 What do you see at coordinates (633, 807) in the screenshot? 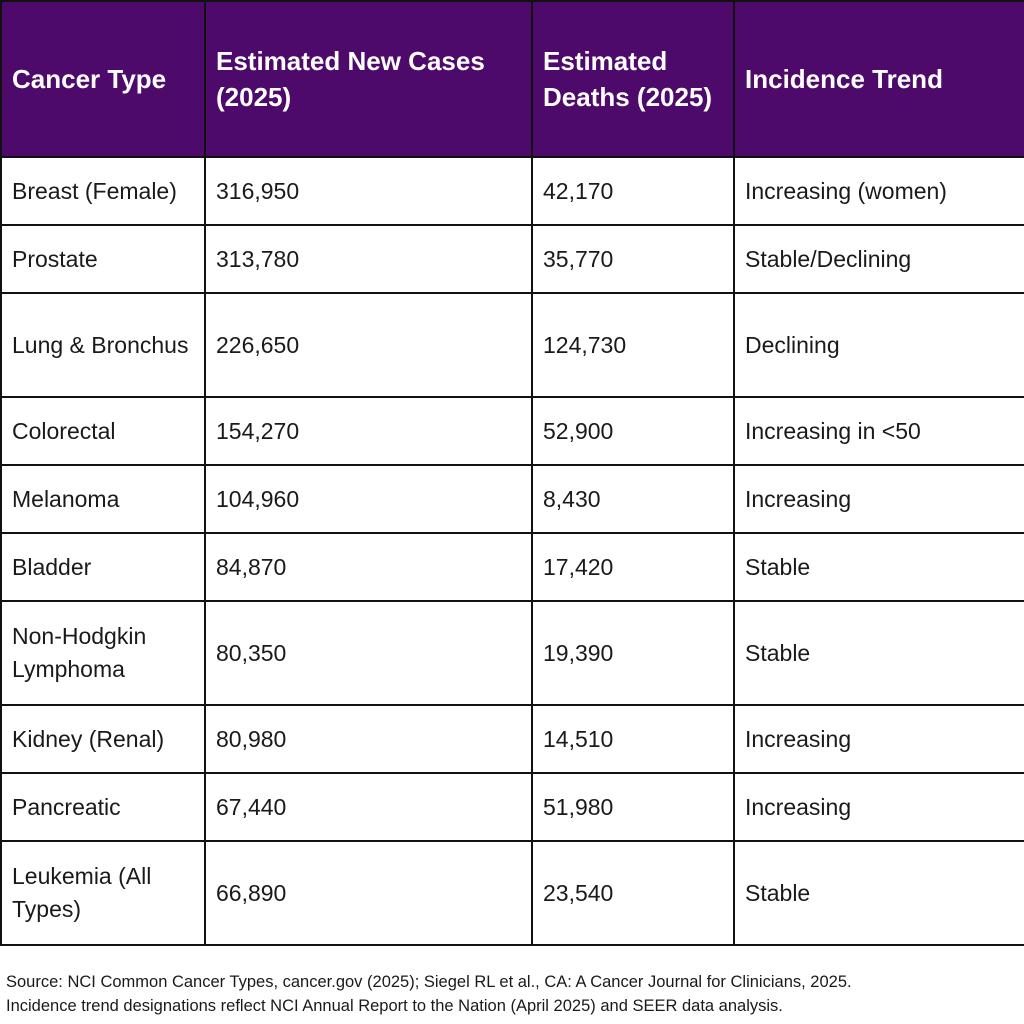
I see `cell-deaths: 51,980` at bounding box center [633, 807].